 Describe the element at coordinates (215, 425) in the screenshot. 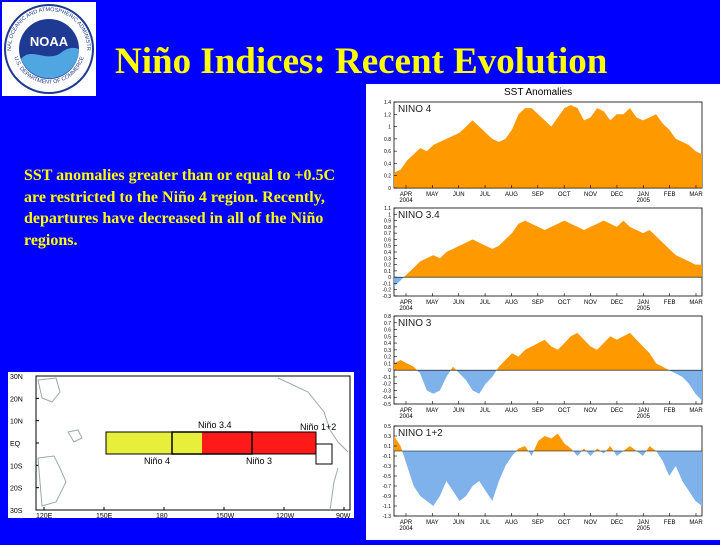

I see `region-nino34-label: Niño 3.4` at that location.